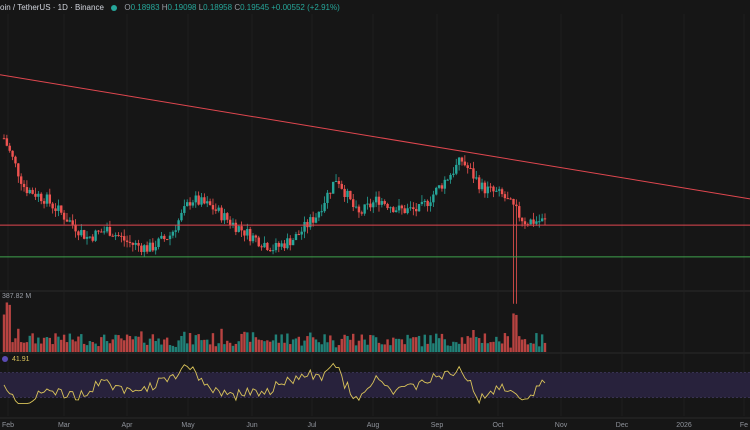 The image size is (750, 430). I want to click on symbol-title: oin / TetherUS · 1D · Binance, so click(52, 7).